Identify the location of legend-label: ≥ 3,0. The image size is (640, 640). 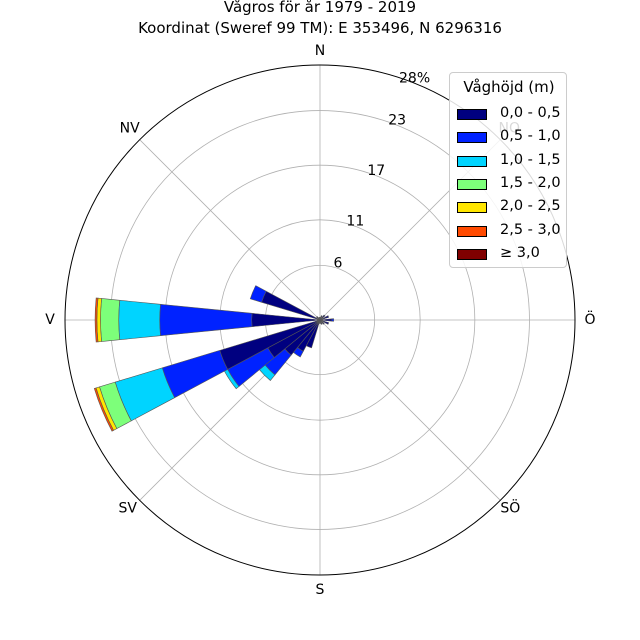
(520, 252).